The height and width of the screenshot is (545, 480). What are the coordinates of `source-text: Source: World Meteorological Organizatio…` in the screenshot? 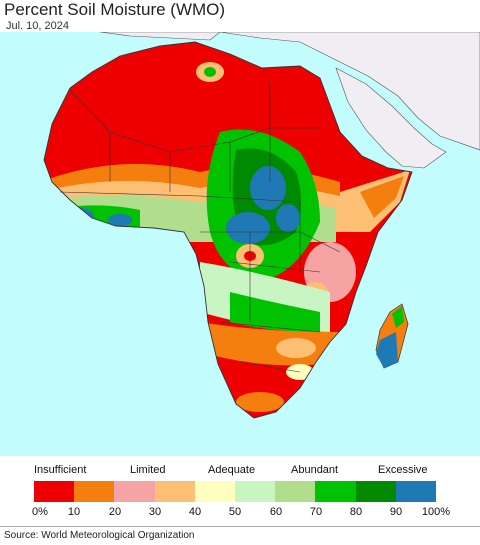 It's located at (99, 535).